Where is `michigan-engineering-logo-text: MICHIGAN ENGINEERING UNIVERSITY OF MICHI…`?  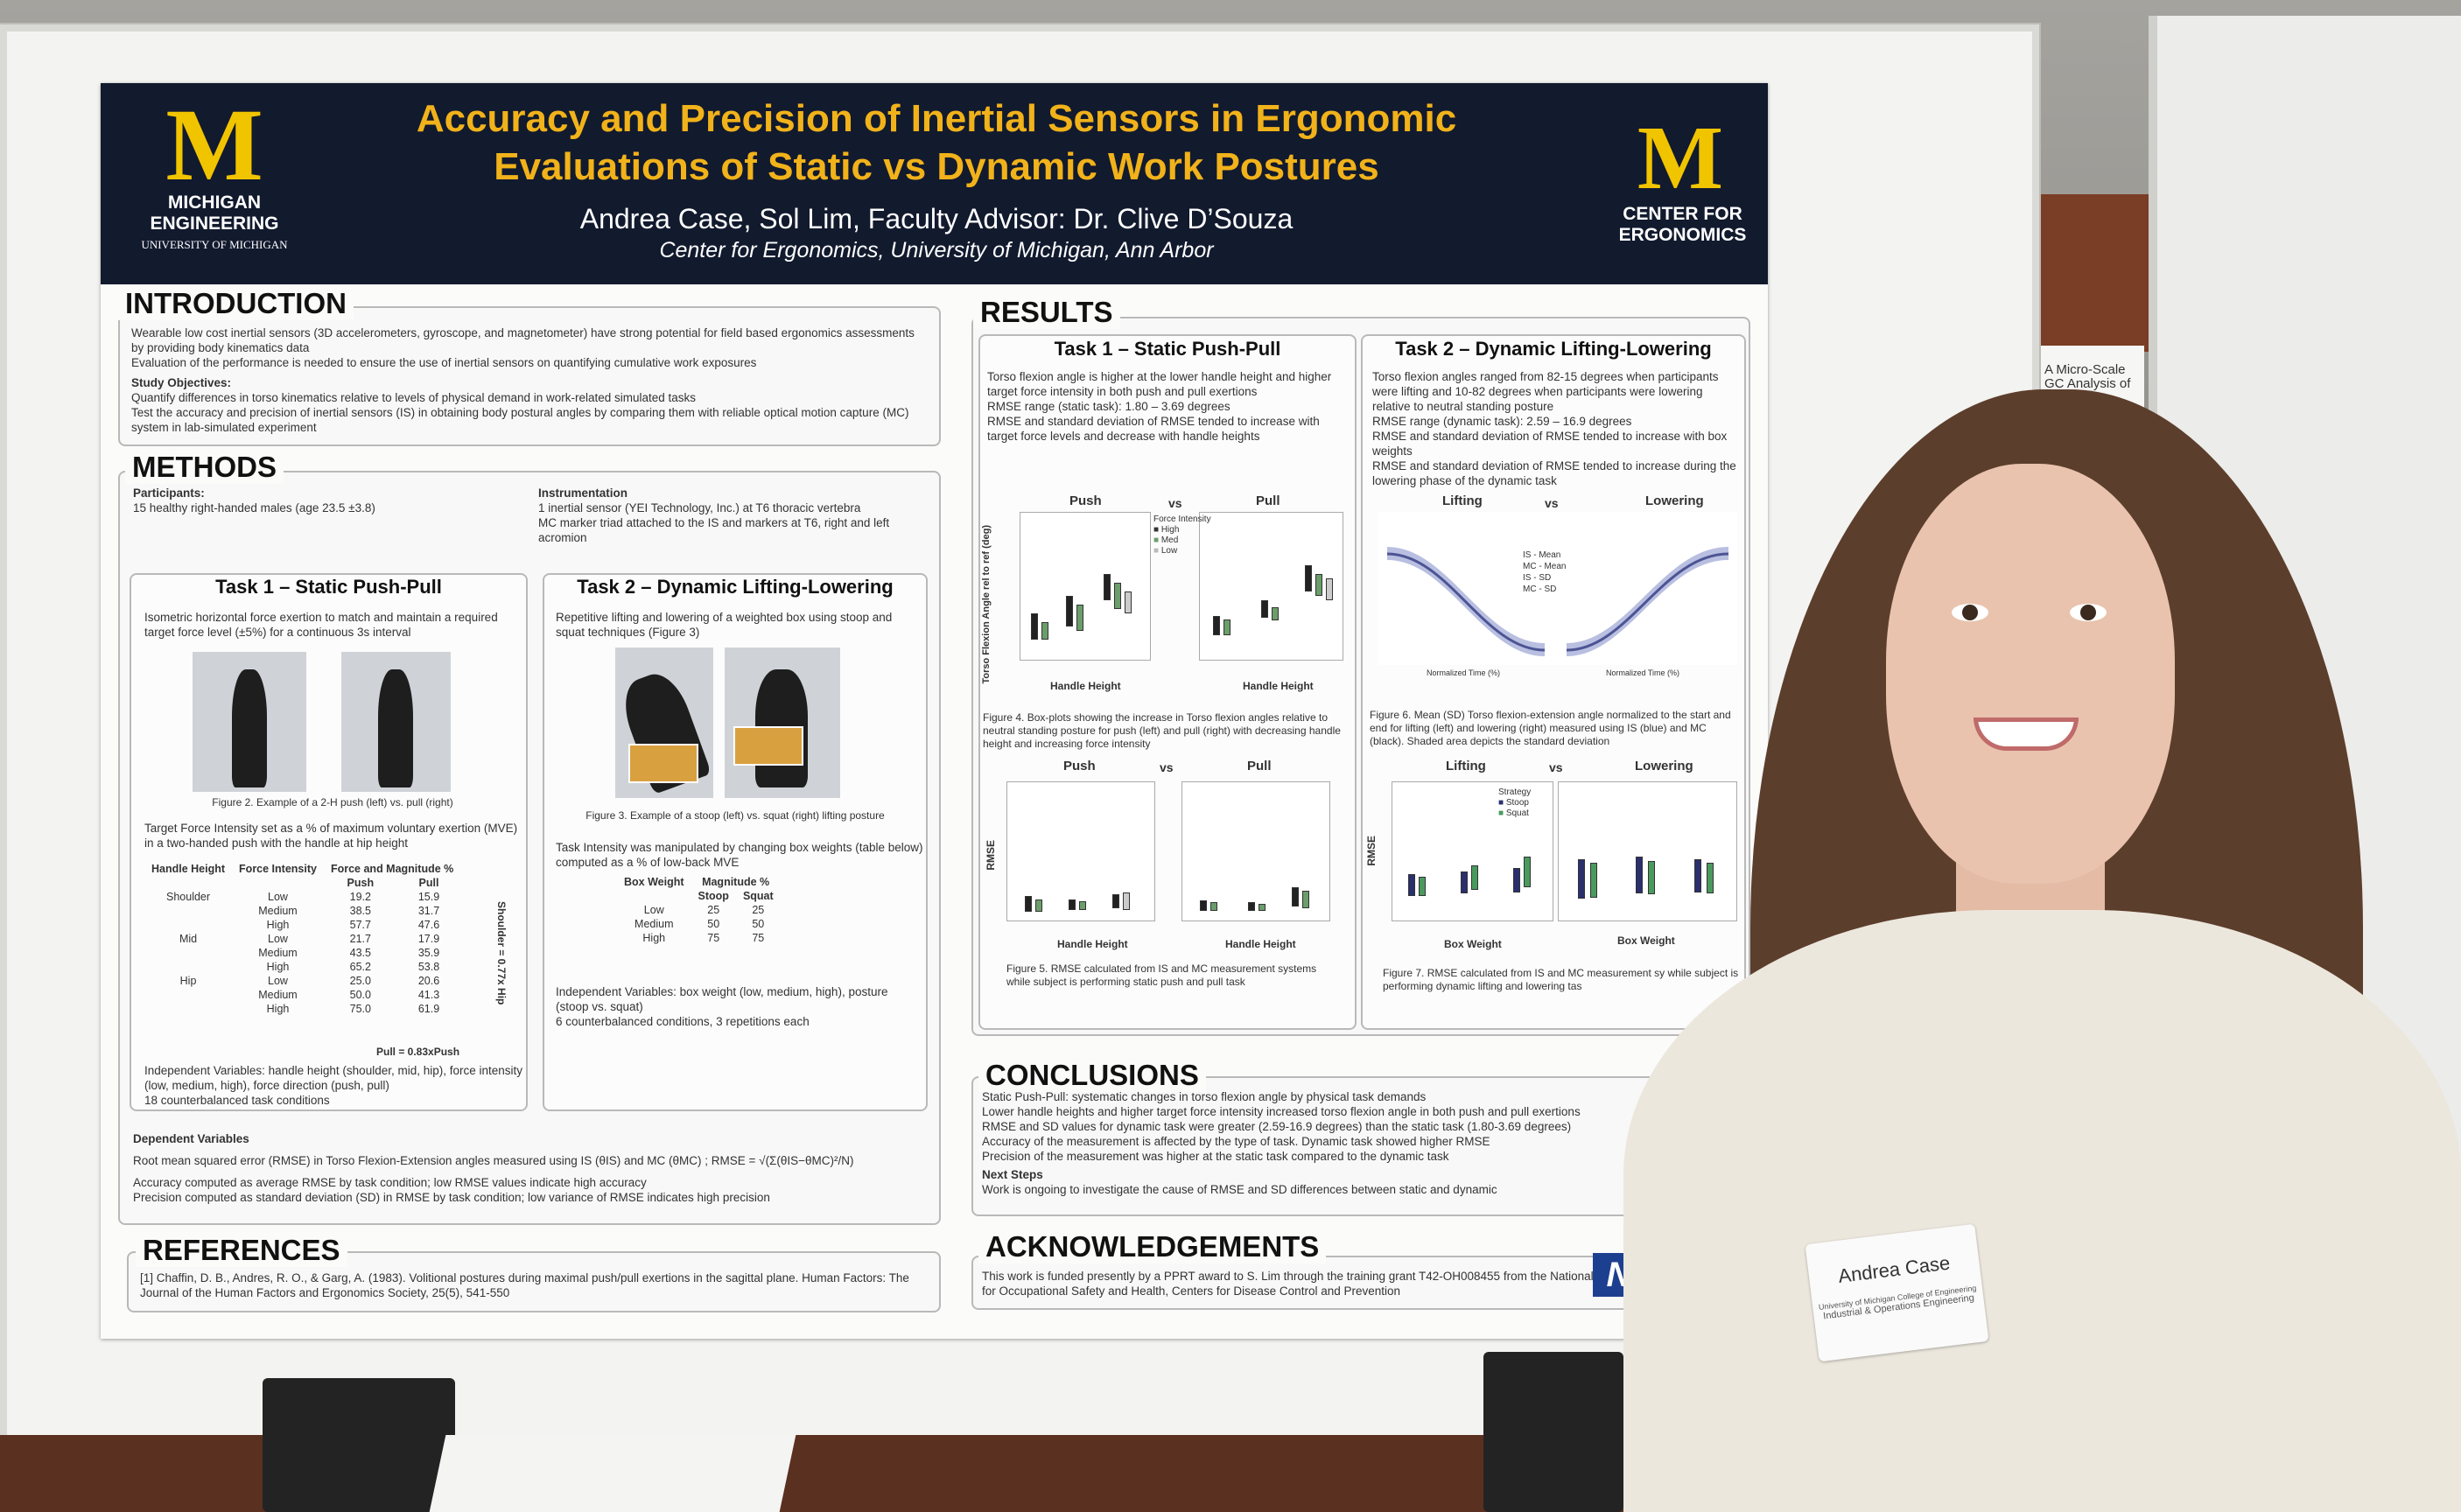 michigan-engineering-logo-text: MICHIGAN ENGINEERING UNIVERSITY OF MICHI… is located at coordinates (214, 221).